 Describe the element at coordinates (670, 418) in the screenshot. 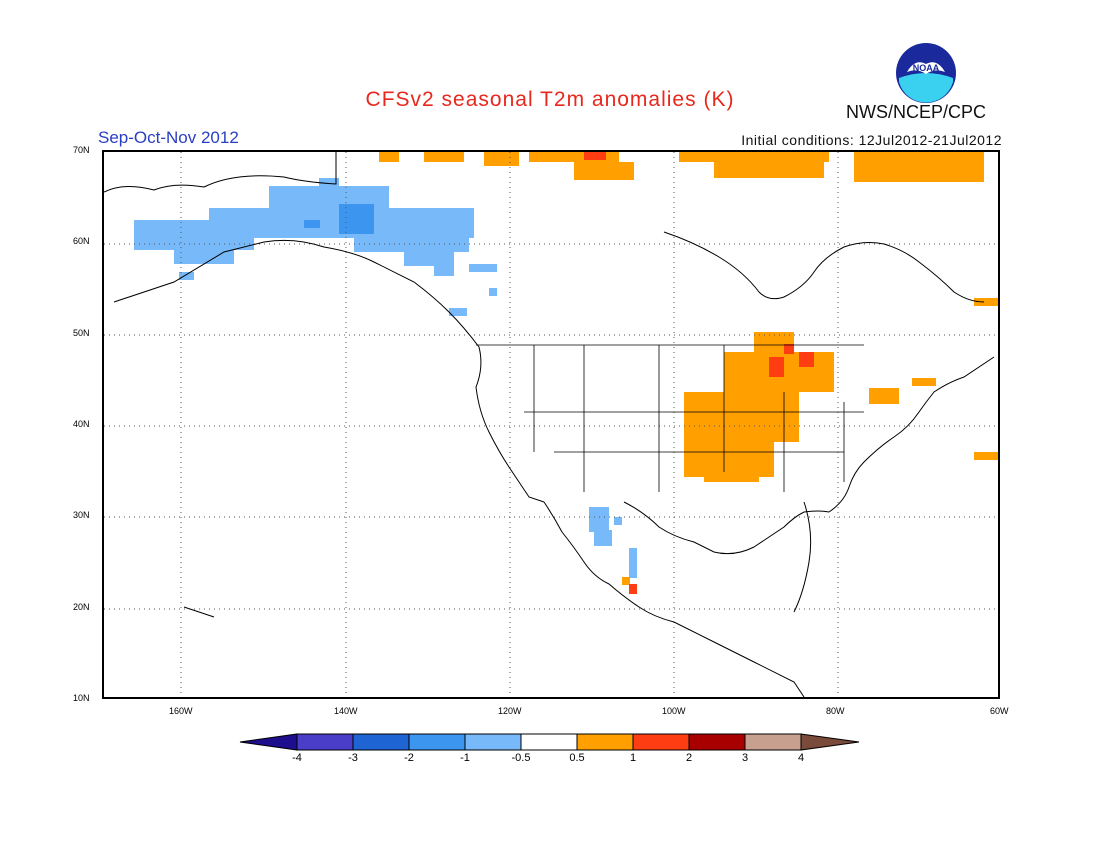

I see `state-borders` at that location.